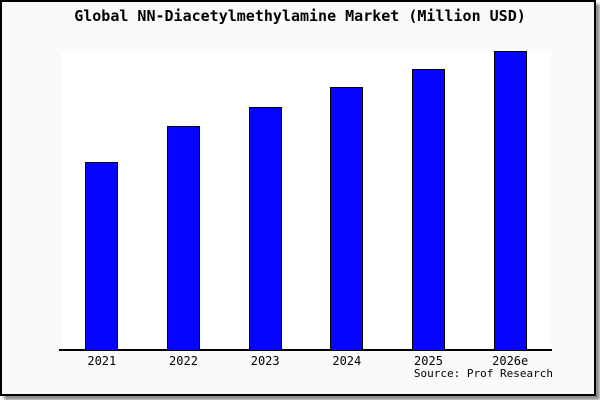  Describe the element at coordinates (265, 361) in the screenshot. I see `x-tick-label-2023: 2023` at that location.